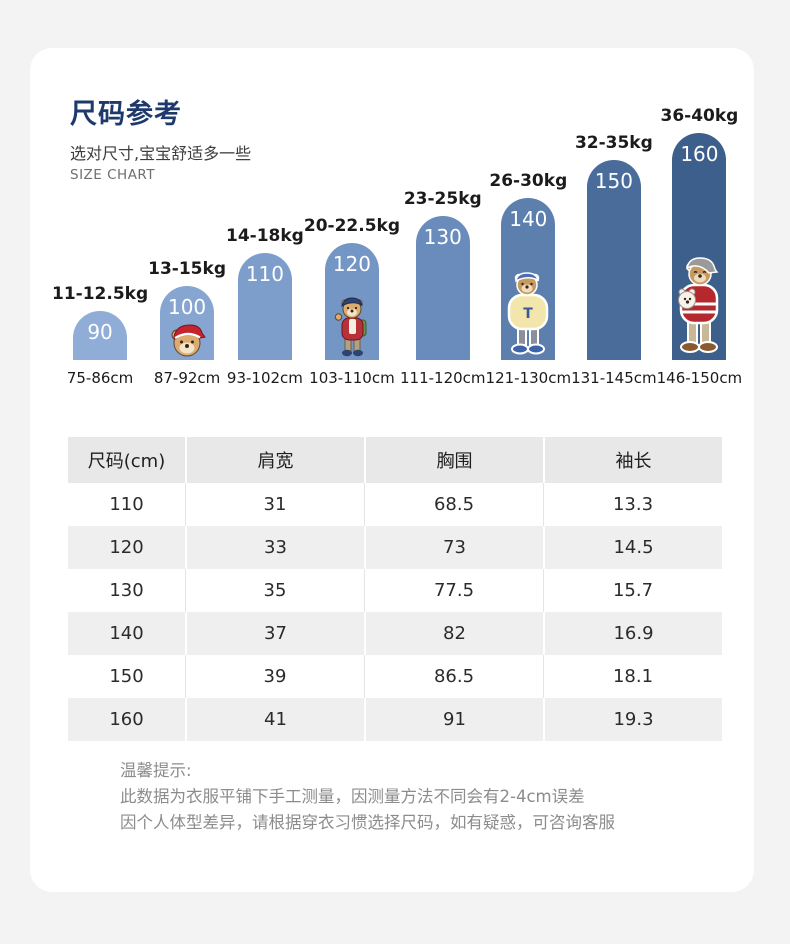 The height and width of the screenshot is (944, 790). I want to click on cell-shoulder: 33, so click(274, 547).